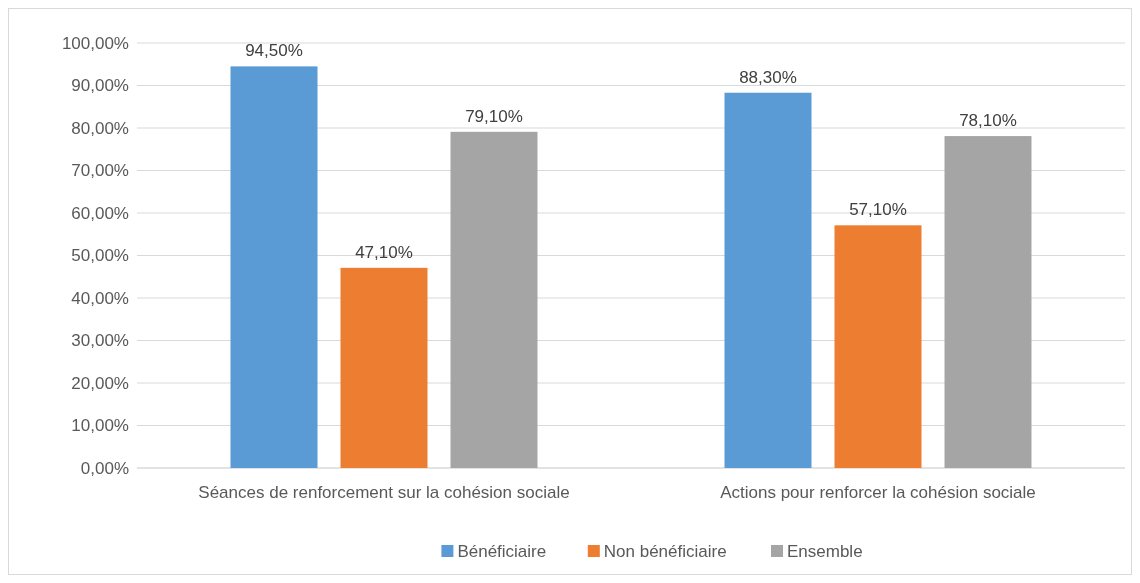  I want to click on y-tick-label: 90,00%, so click(100, 86).